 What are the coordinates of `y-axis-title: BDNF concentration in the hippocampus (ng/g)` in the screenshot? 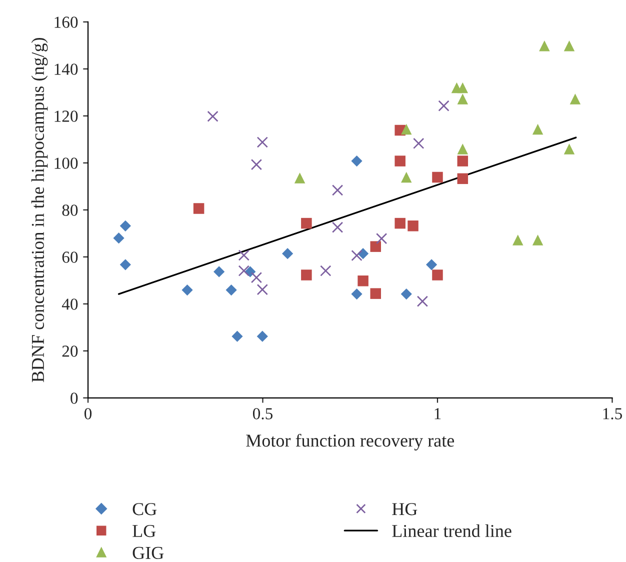 It's located at (39, 210).